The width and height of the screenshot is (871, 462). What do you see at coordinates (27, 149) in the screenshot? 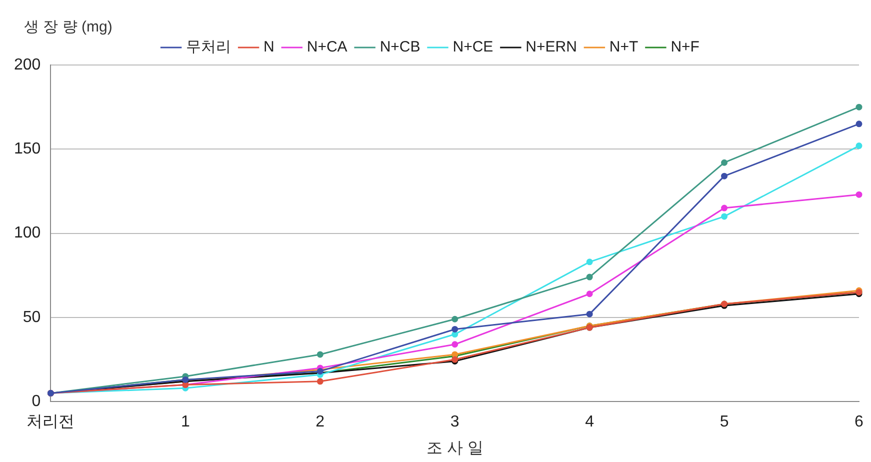
I see `y-tick-label: 150` at bounding box center [27, 149].